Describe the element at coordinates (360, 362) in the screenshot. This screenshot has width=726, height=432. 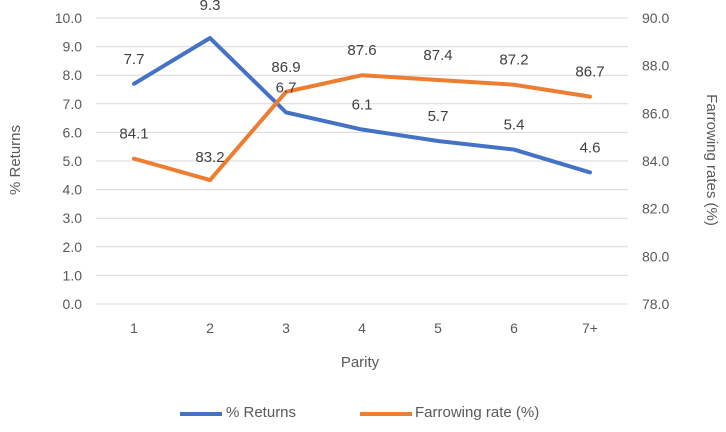
I see `x-axis-title: Parity` at that location.